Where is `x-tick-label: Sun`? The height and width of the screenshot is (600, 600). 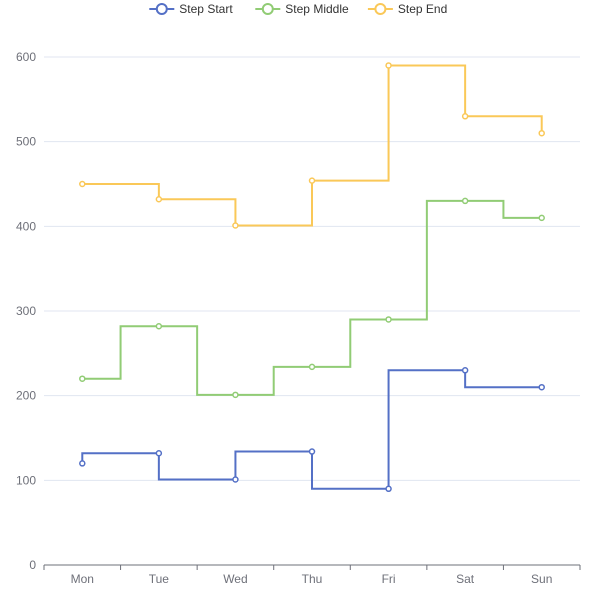 x-tick-label: Sun is located at coordinates (541, 579).